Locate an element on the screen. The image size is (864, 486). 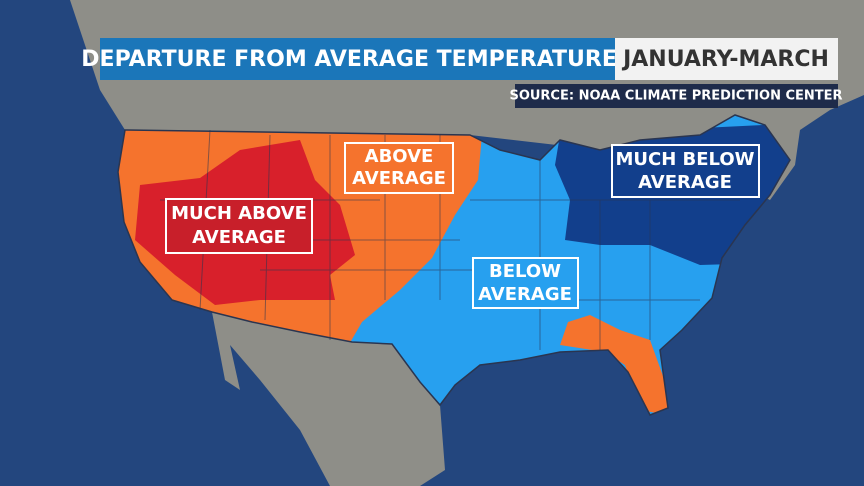
zone-label: BELOW is located at coordinates (525, 271).